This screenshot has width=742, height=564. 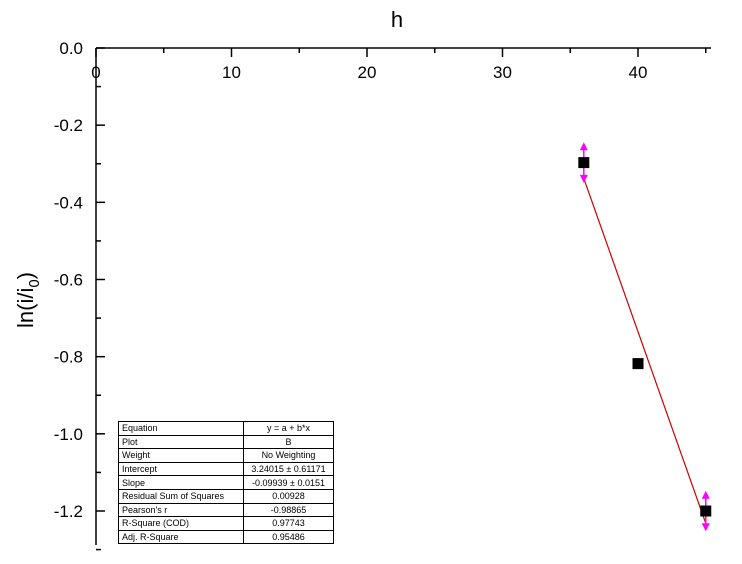 What do you see at coordinates (68, 202) in the screenshot?
I see `y-tick-label: -0.4` at bounding box center [68, 202].